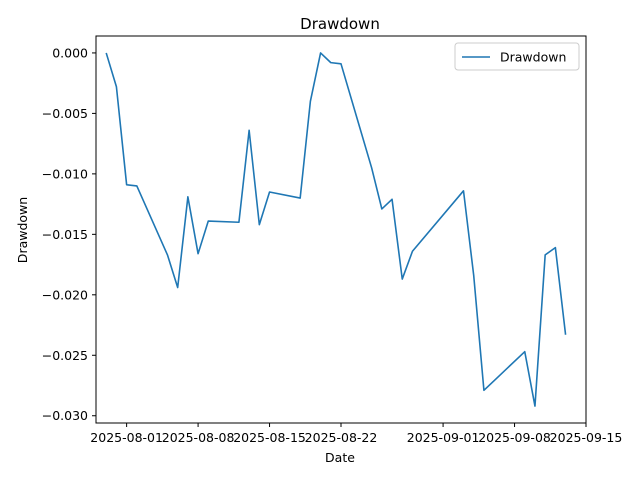  I want to click on x-tick-label: 2025-08-22, so click(341, 437).